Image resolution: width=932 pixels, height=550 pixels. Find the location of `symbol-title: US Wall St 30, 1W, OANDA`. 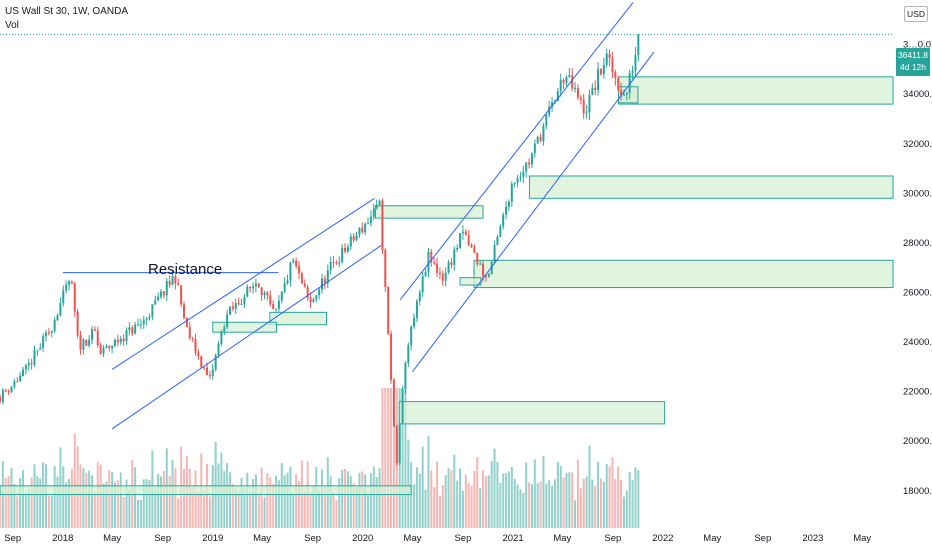

symbol-title: US Wall St 30, 1W, OANDA is located at coordinates (66, 11).